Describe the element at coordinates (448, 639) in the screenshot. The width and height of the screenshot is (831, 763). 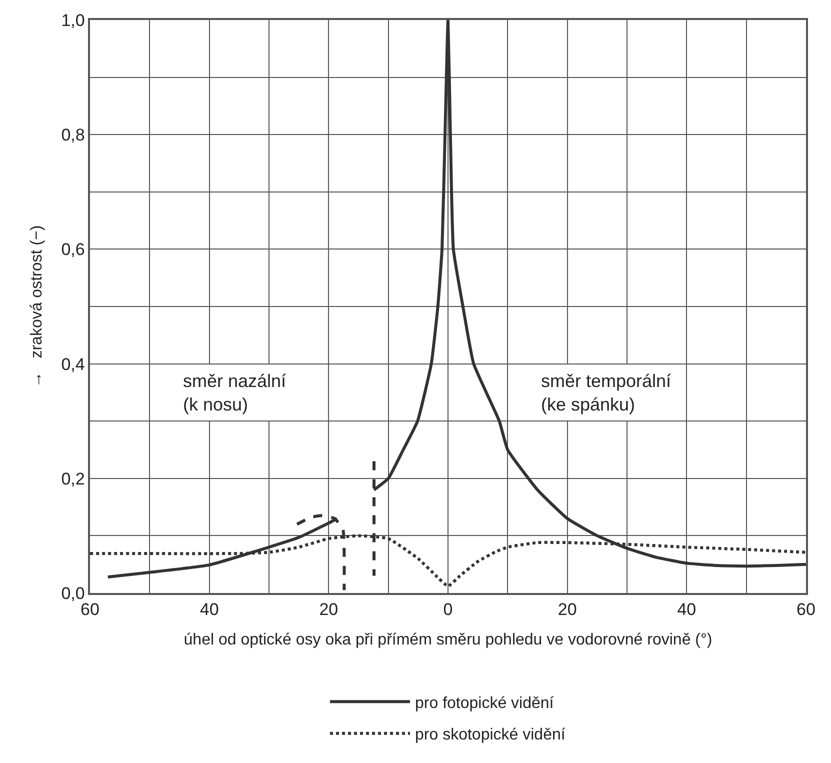
I see `x-axis-title: úhel od optické osy oka při přímém směru pohledu ve vodorovné rovině (°)` at that location.